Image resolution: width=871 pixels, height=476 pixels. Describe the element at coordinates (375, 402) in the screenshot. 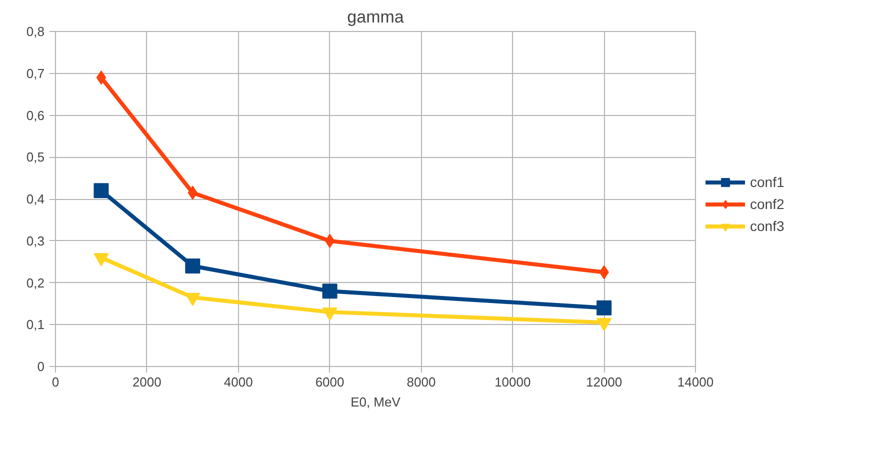

I see `x-axis-title: E0, MeV` at that location.